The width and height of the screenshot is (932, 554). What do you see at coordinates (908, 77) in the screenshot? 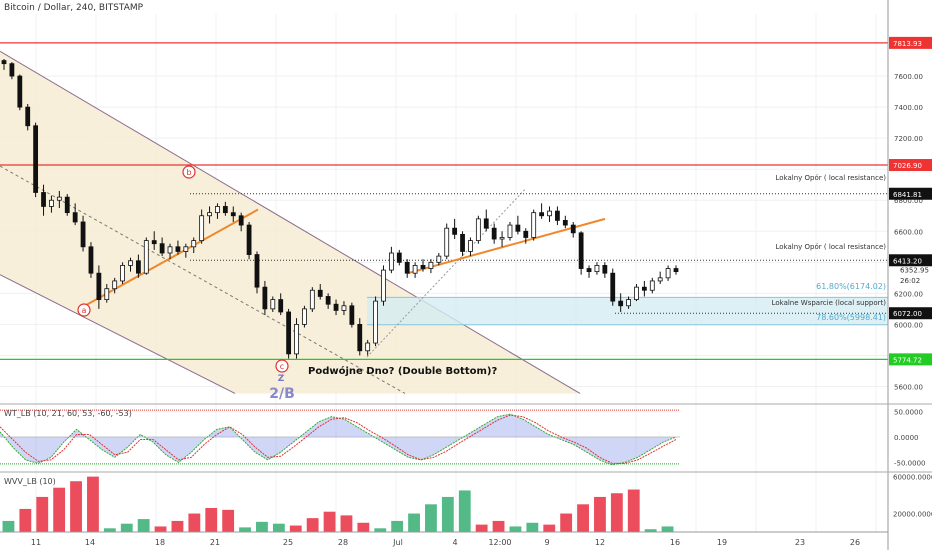
I see `price-tick-label: 7600.00` at bounding box center [908, 77].